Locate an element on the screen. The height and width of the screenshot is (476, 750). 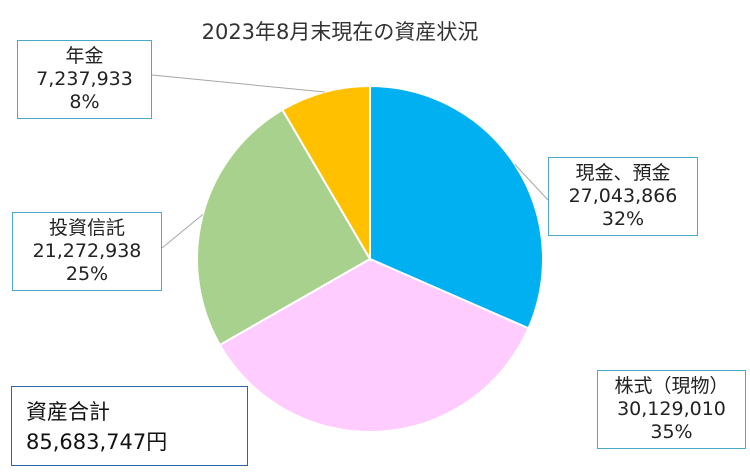
chart-title: 2023年8月末現在の資産状況 is located at coordinates (340, 32).